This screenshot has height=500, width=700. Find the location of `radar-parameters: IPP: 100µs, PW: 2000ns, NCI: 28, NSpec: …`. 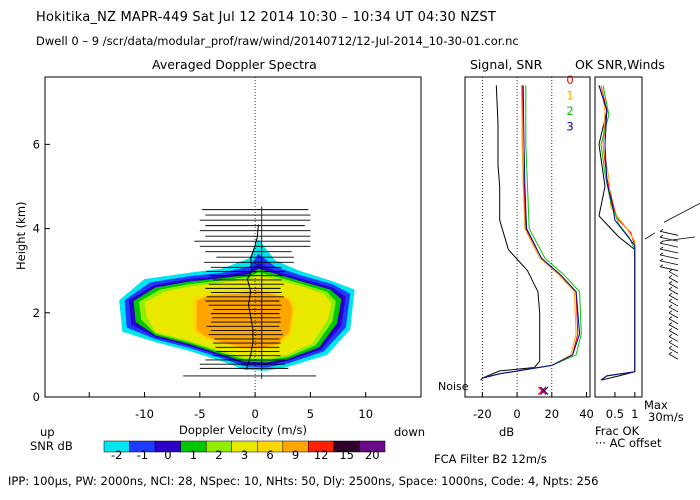

radar-parameters: IPP: 100µs, PW: 2000ns, NCI: 28, NSpec: … is located at coordinates (303, 481).